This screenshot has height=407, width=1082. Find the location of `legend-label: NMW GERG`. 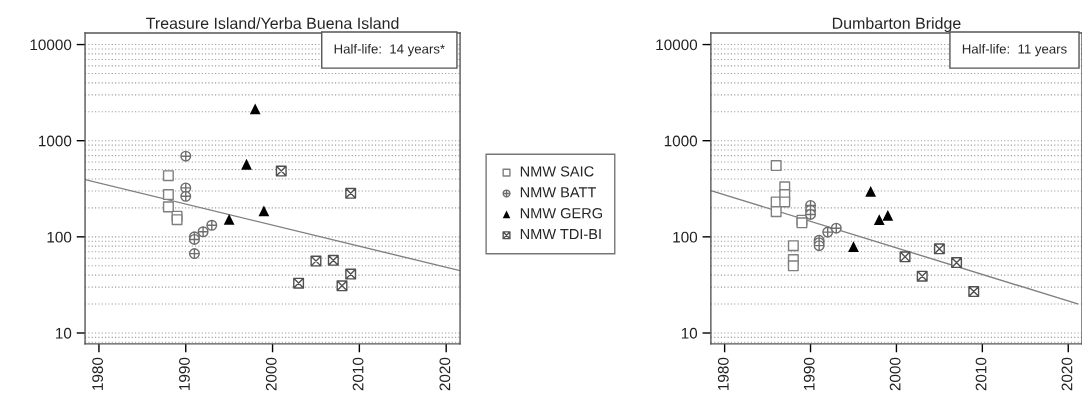

legend-label: NMW GERG is located at coordinates (561, 213).